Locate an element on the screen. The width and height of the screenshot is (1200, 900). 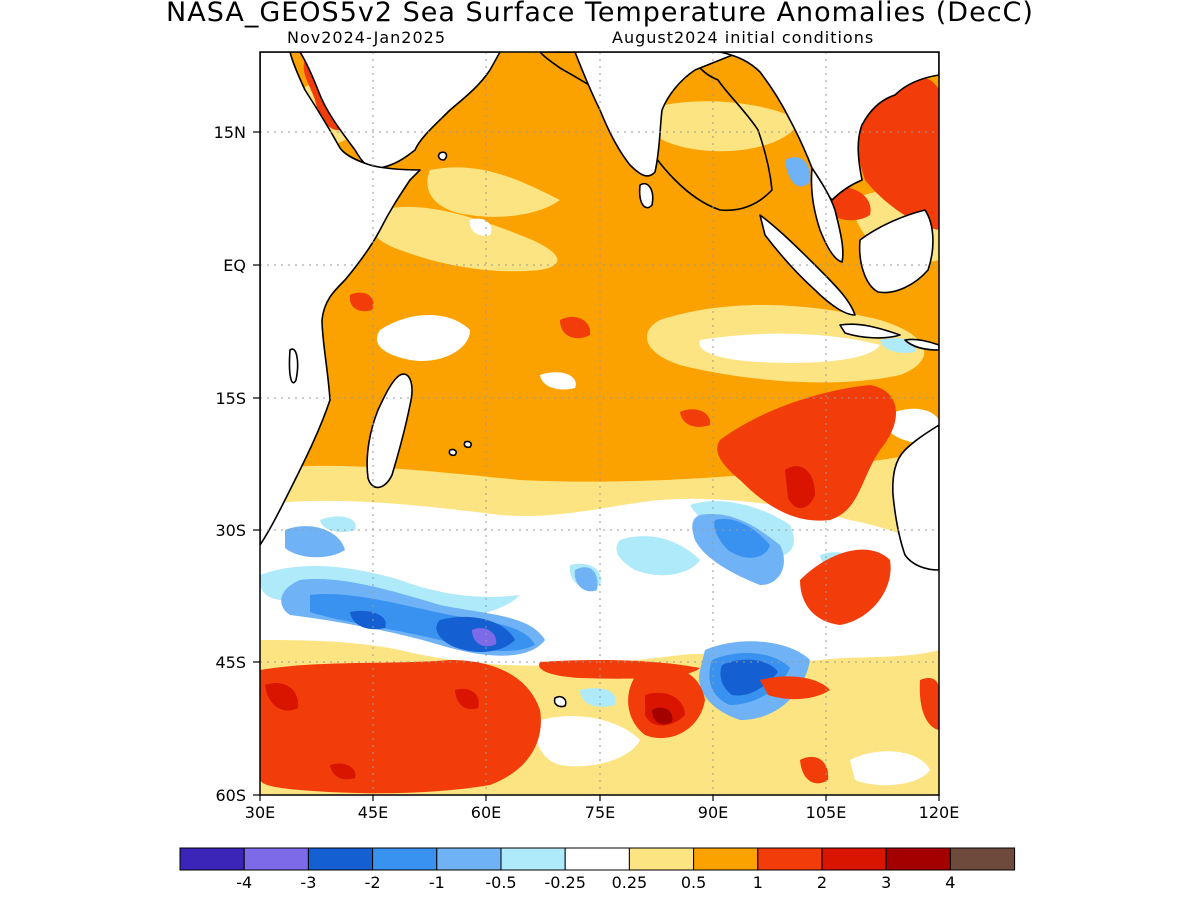
colorbar-label: 0.5 is located at coordinates (693, 882).